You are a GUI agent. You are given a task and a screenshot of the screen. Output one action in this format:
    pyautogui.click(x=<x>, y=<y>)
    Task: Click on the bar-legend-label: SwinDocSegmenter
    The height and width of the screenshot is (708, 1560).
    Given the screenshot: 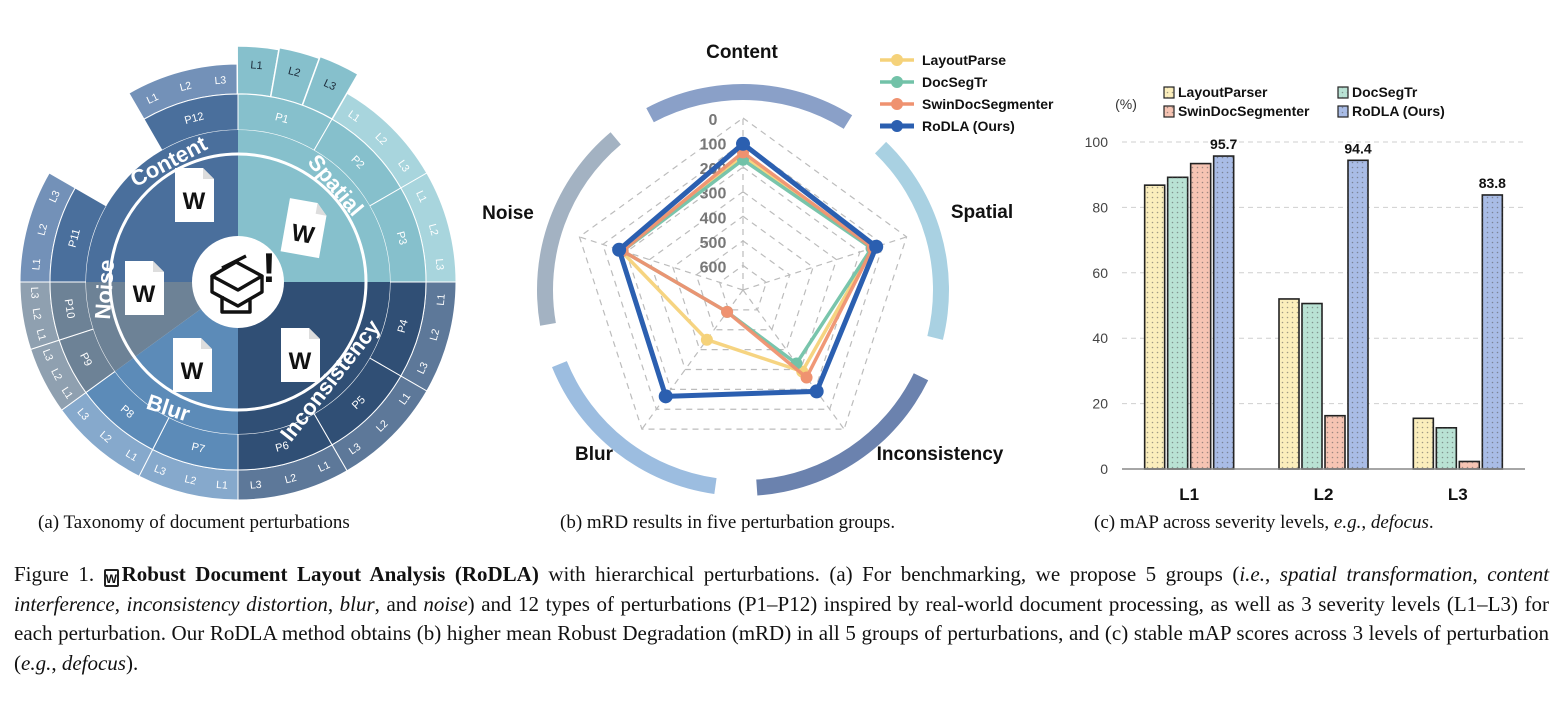 What is the action you would take?
    pyautogui.click(x=1244, y=111)
    